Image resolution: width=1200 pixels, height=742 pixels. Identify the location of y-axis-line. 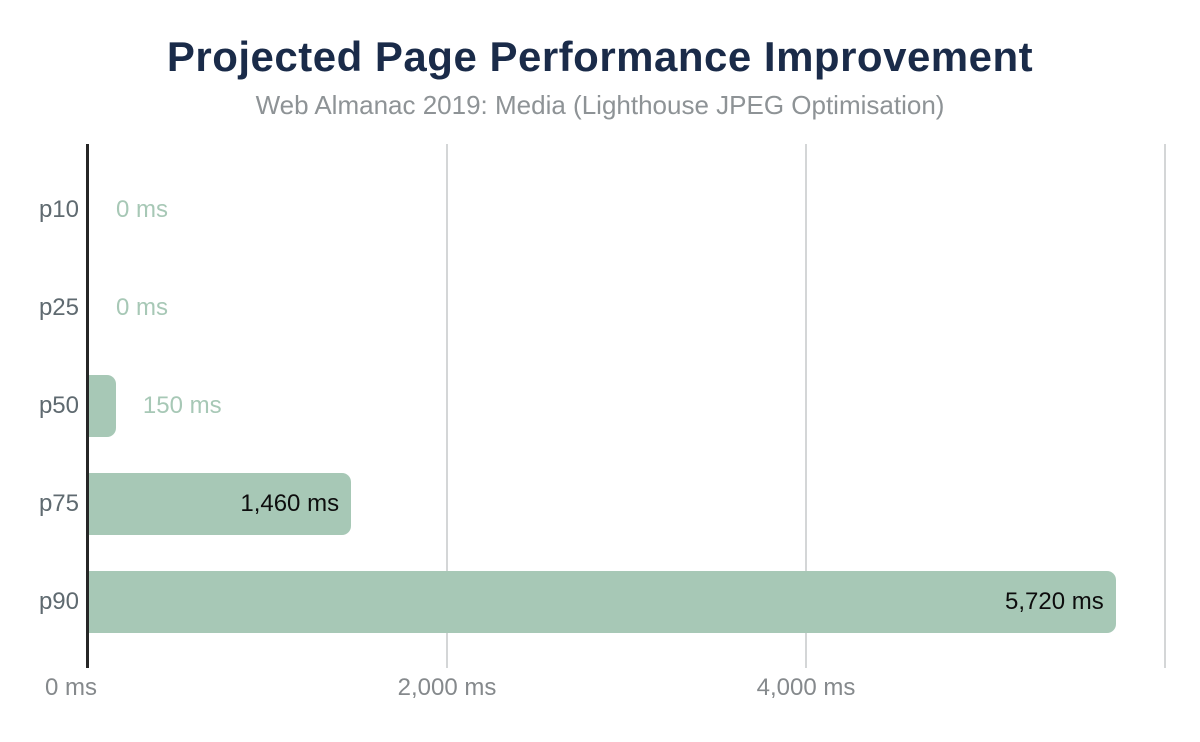
(87, 406).